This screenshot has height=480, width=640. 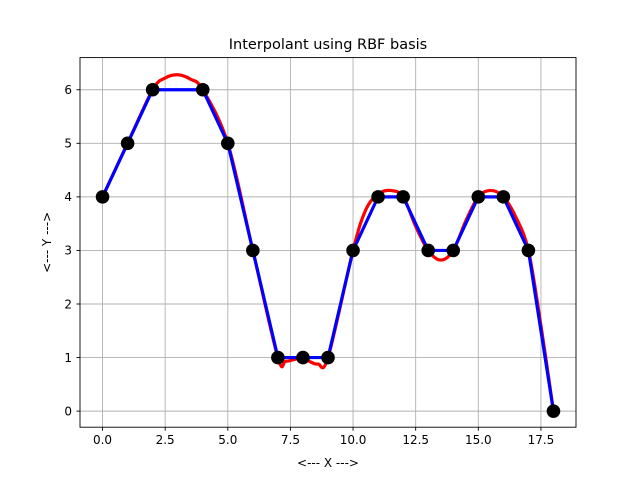 I want to click on x-tick-label: 0.0, so click(x=102, y=440).